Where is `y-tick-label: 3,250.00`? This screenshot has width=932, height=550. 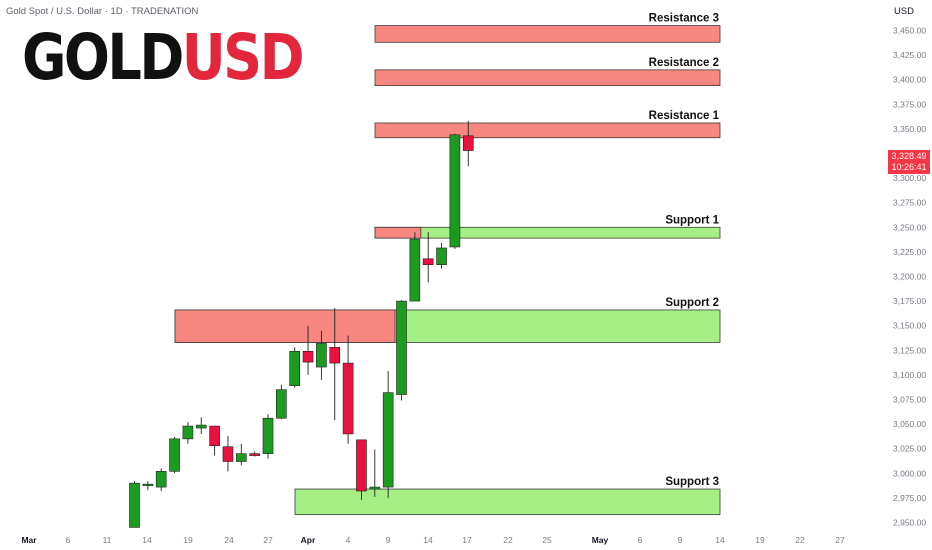
y-tick-label: 3,250.00 is located at coordinates (909, 227).